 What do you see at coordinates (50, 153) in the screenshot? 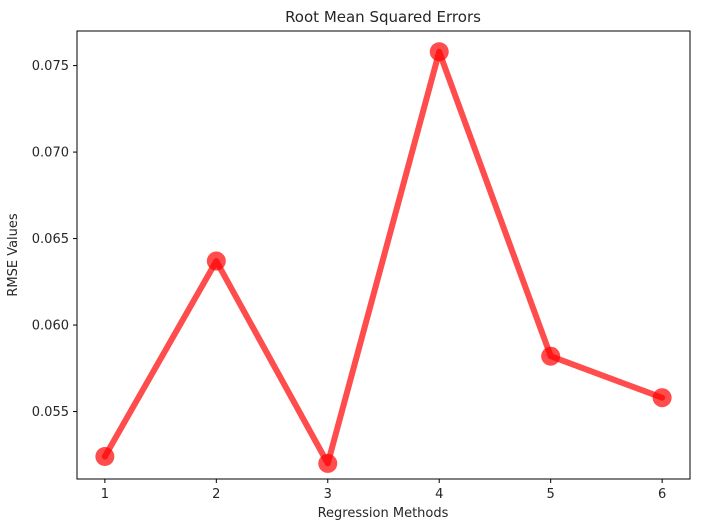
I see `y-tick-label: 0.070` at bounding box center [50, 153].